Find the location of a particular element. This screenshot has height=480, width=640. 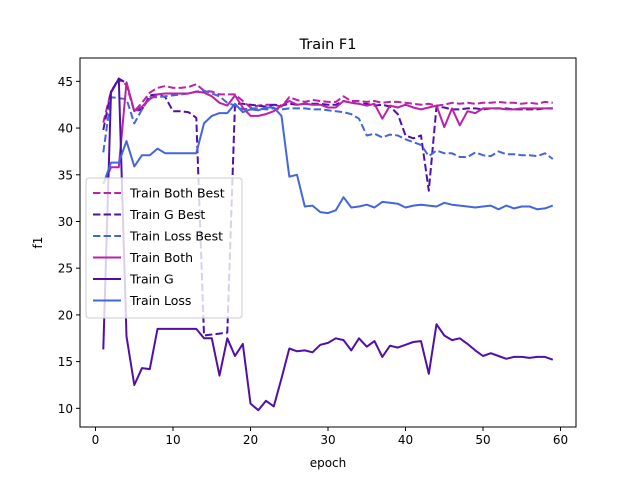

series-line-train-both-best is located at coordinates (327, 100).